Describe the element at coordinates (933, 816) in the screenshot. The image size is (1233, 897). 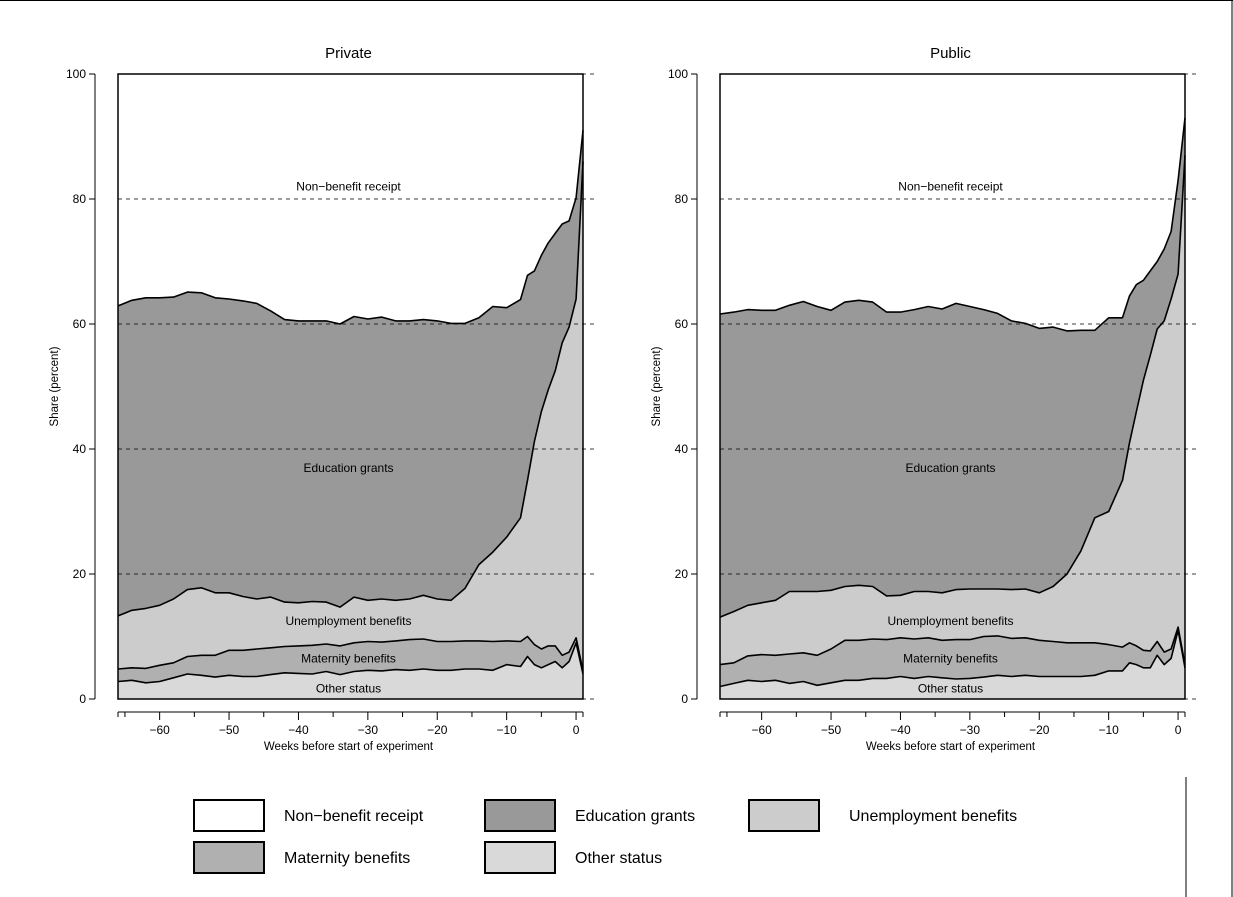
I see `legend-label: Unemployment benefits` at that location.